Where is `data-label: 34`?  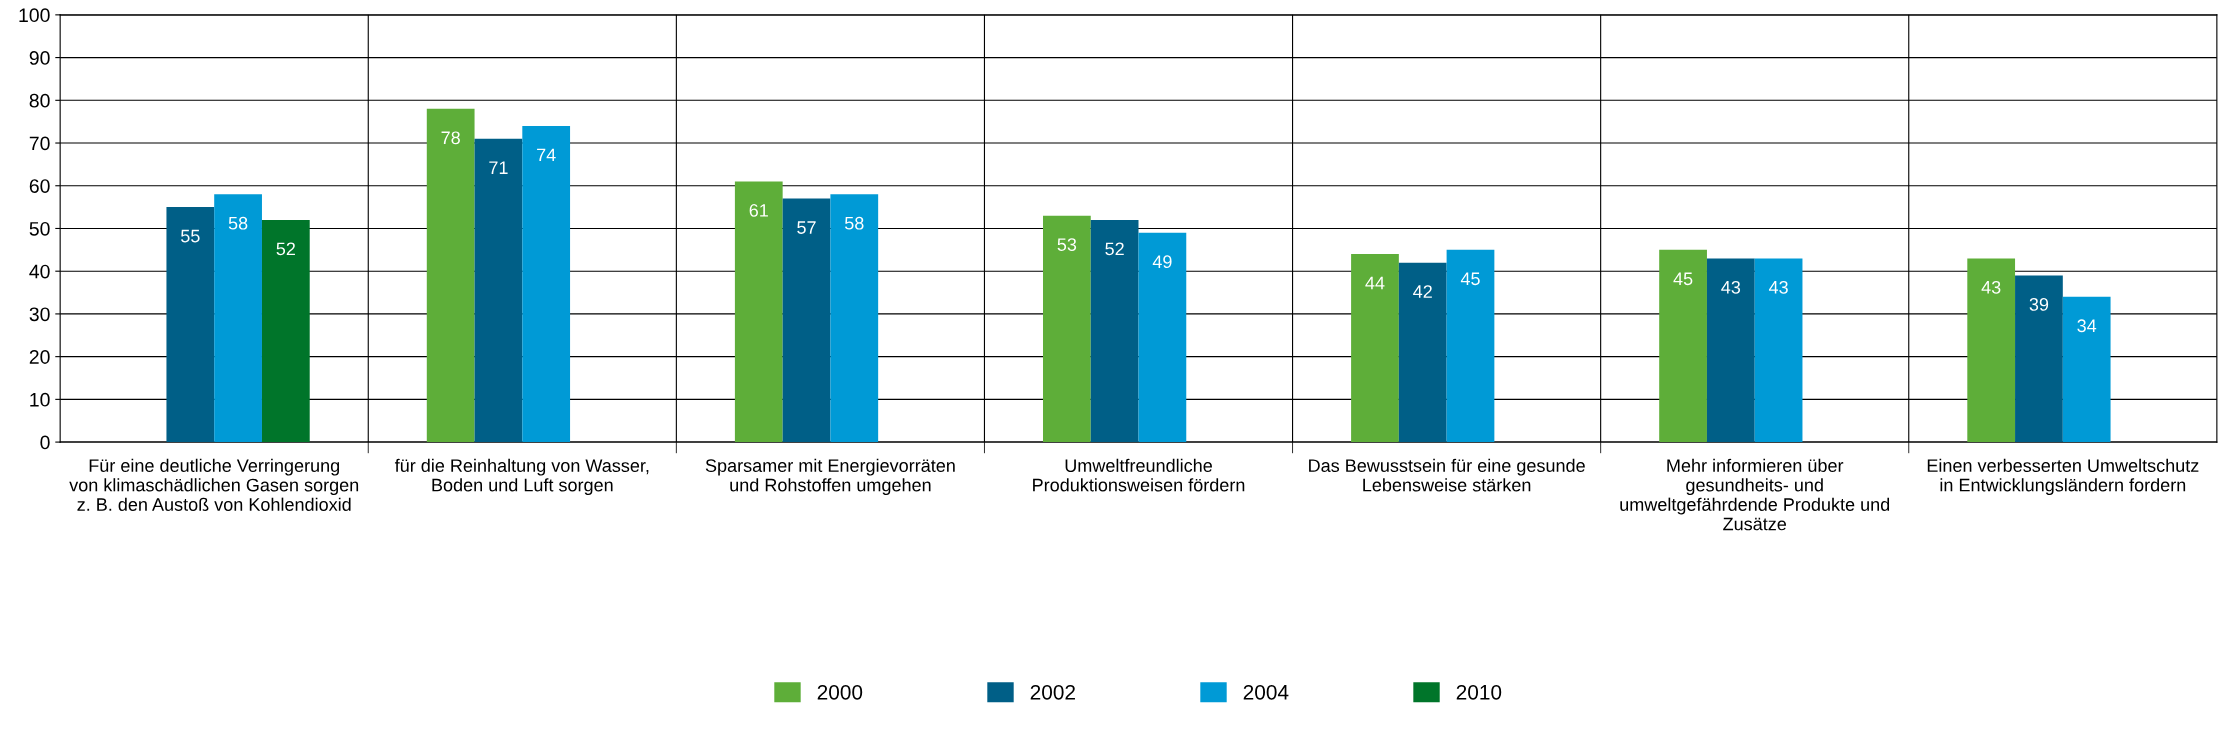
data-label: 34 is located at coordinates (2087, 326).